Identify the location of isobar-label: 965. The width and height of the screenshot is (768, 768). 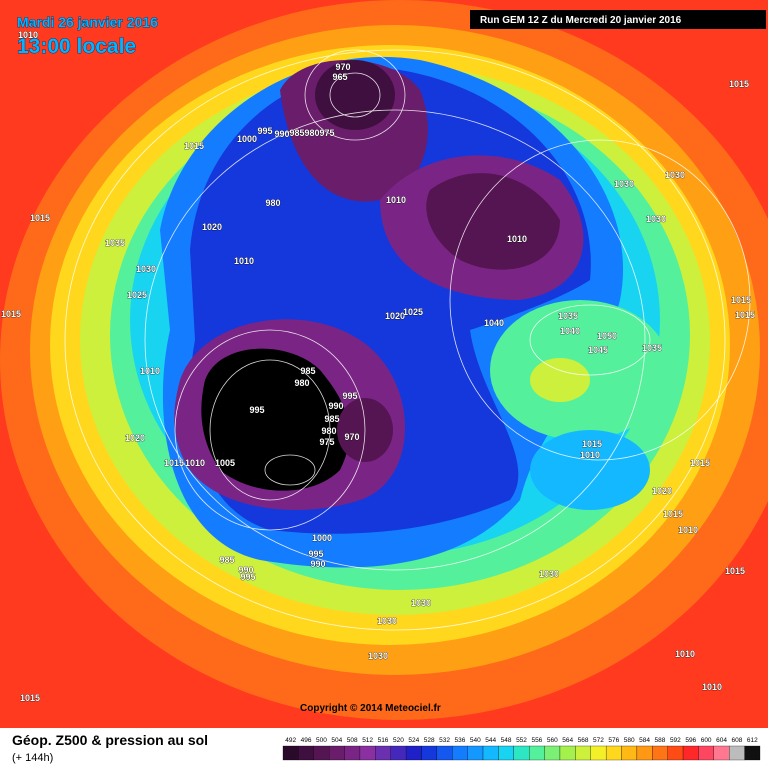
(339, 77).